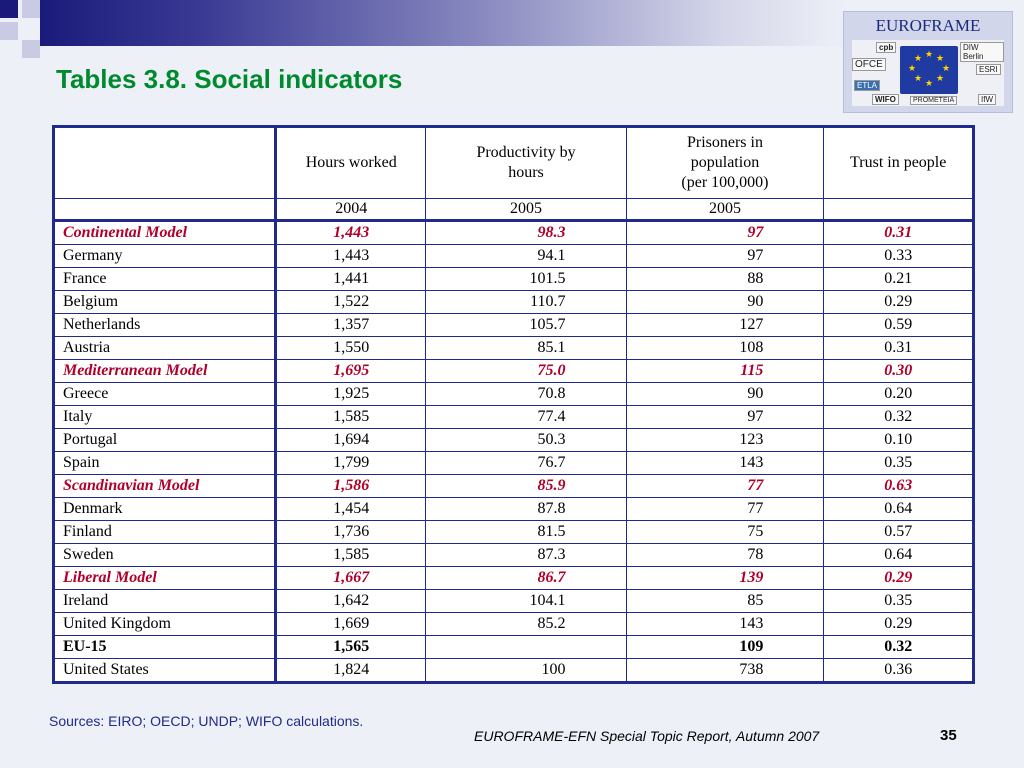 The height and width of the screenshot is (768, 1024). I want to click on slide-title: Tables 3.8. Social indicators, so click(229, 79).